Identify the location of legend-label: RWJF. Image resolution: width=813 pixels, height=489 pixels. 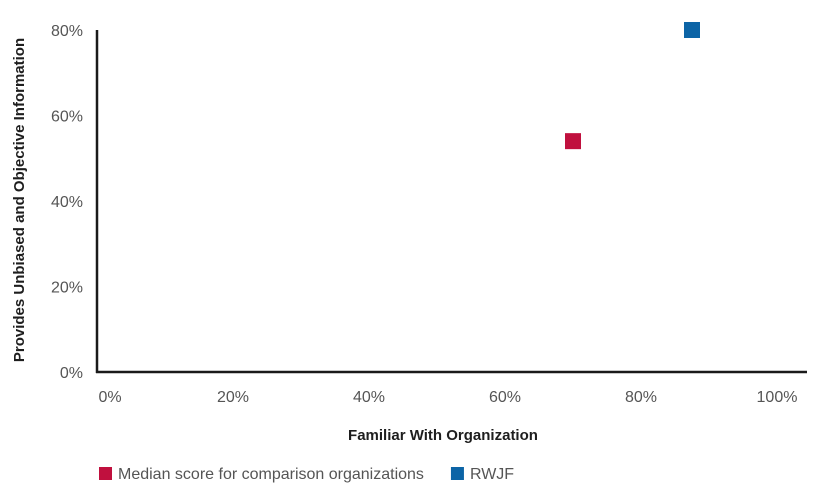
(492, 474).